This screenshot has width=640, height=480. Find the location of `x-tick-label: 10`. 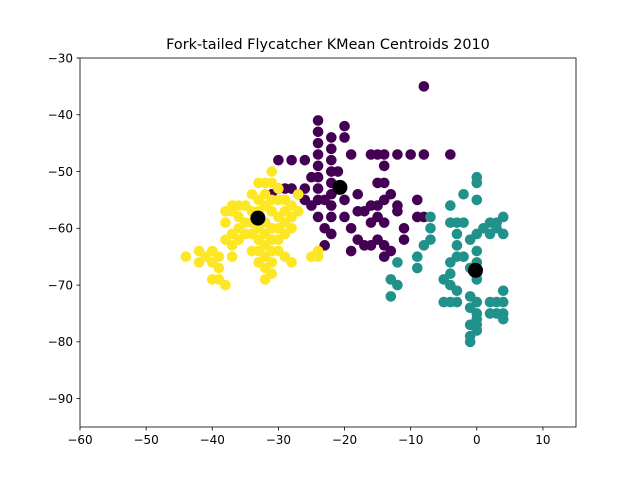

x-tick-label: 10 is located at coordinates (542, 440).